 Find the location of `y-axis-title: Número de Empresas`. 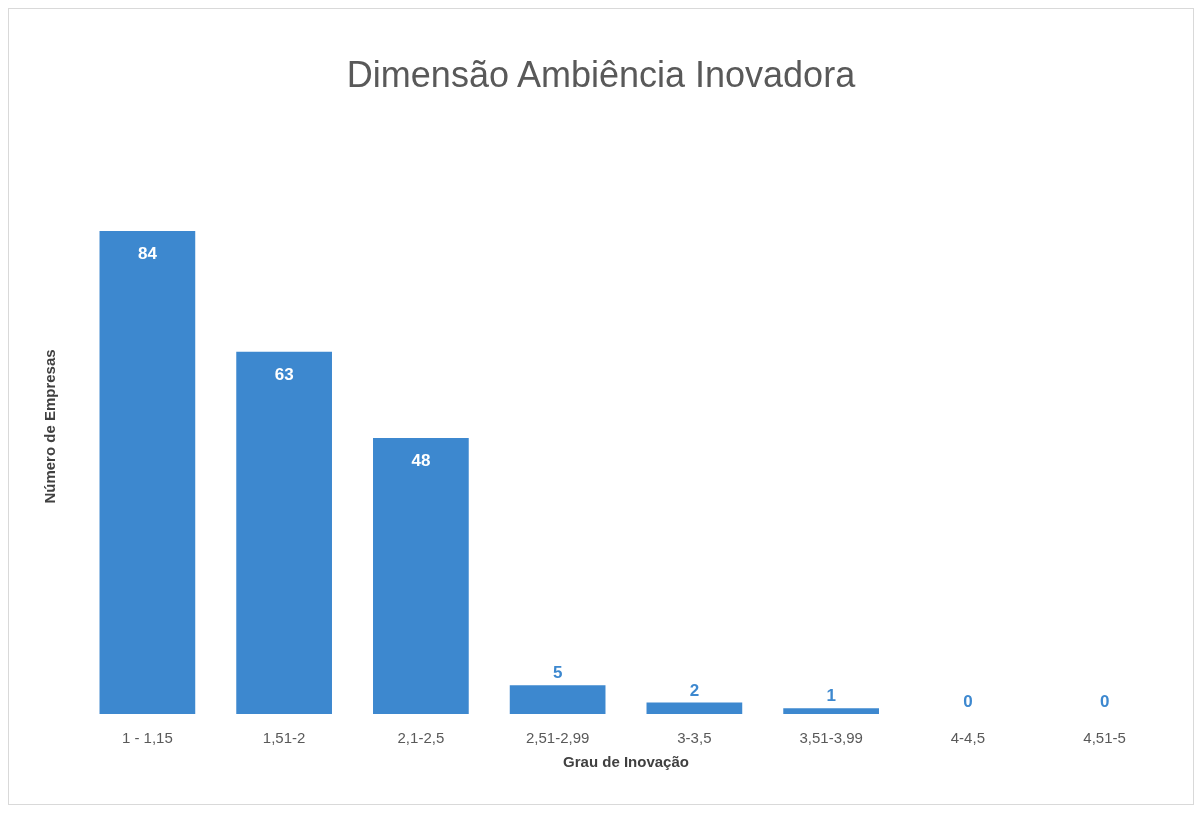

y-axis-title: Número de Empresas is located at coordinates (49, 426).